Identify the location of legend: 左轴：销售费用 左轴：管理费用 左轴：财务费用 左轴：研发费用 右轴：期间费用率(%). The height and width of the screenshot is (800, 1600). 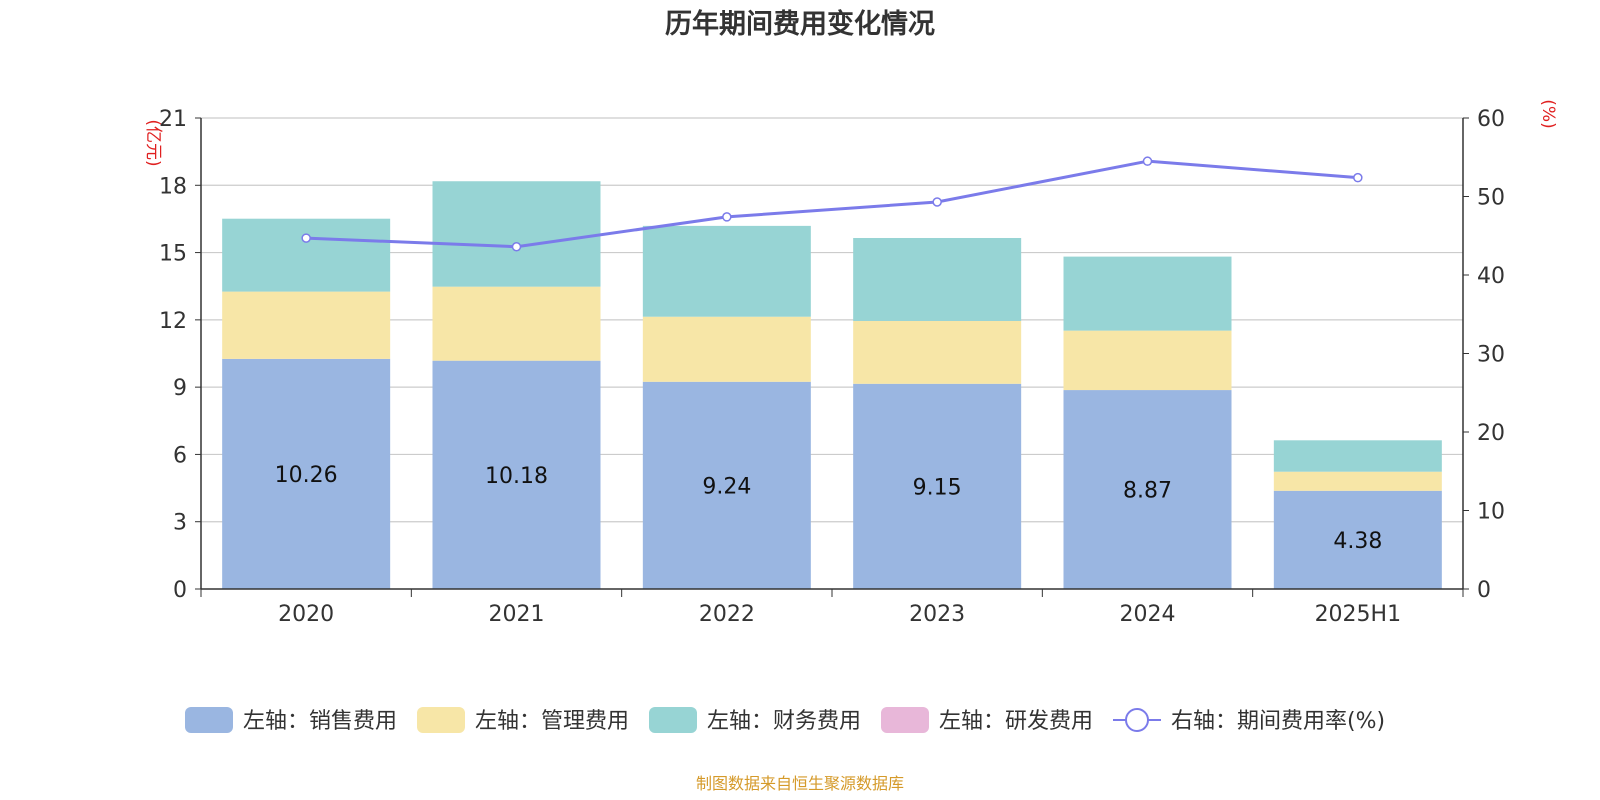
(785, 720).